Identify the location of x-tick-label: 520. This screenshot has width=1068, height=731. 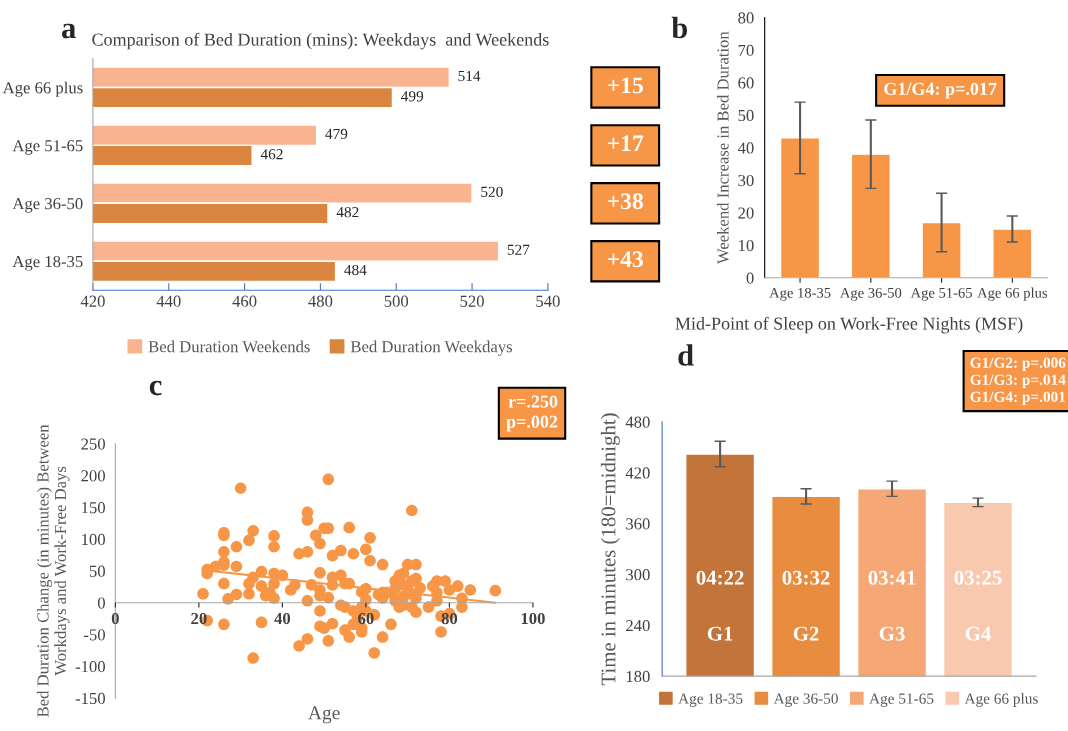
(472, 301).